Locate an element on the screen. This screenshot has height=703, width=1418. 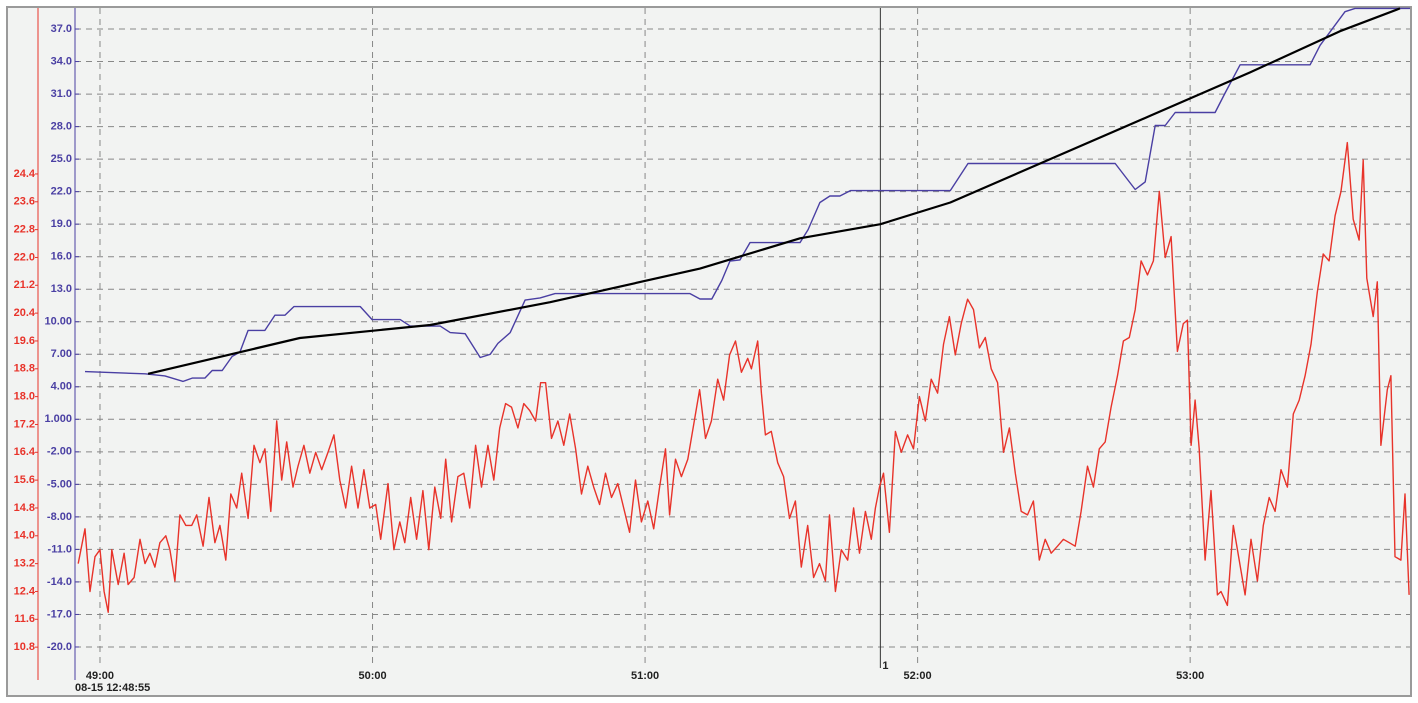
cursor-label: 1 is located at coordinates (885, 666).